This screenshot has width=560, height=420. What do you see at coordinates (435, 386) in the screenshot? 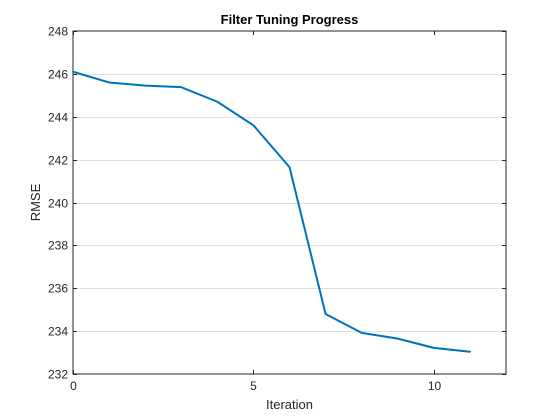
I see `x-tick-label: 10` at bounding box center [435, 386].